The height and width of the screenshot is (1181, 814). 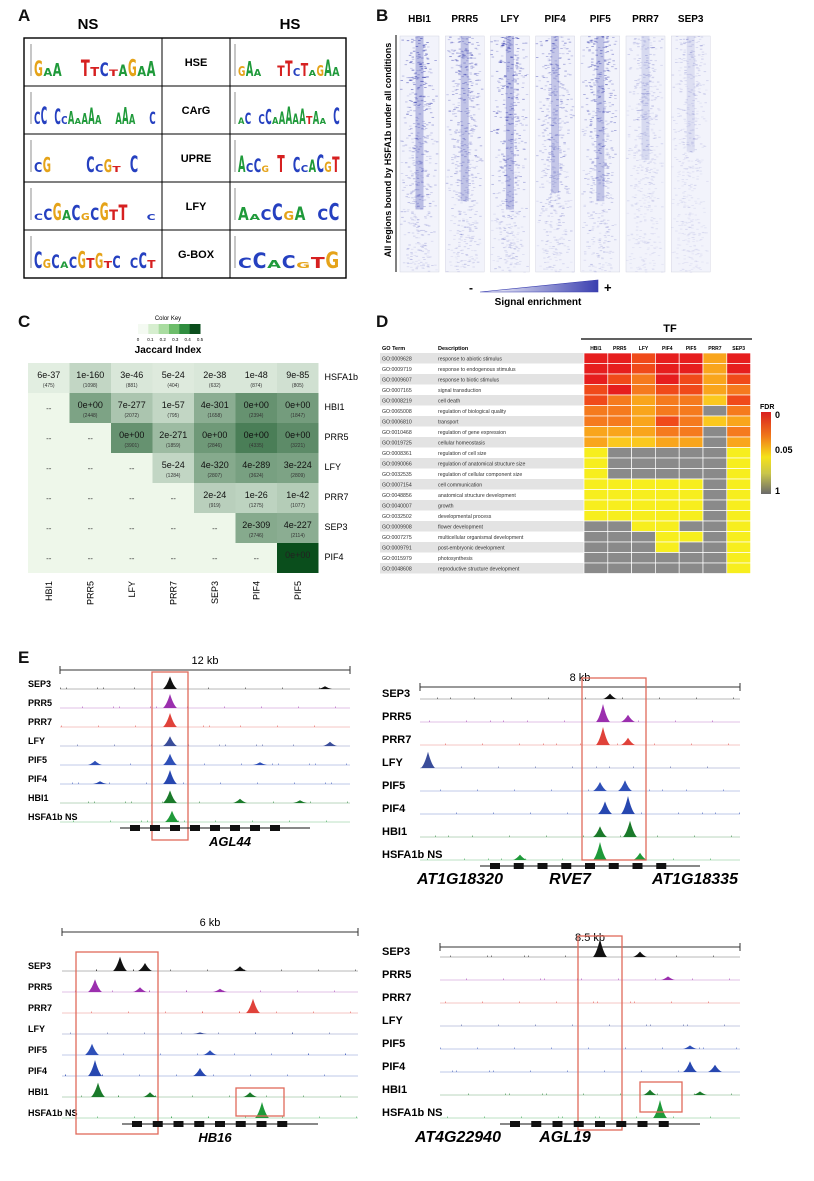 What do you see at coordinates (230, 841) in the screenshot?
I see `gene-name: AGL44` at bounding box center [230, 841].